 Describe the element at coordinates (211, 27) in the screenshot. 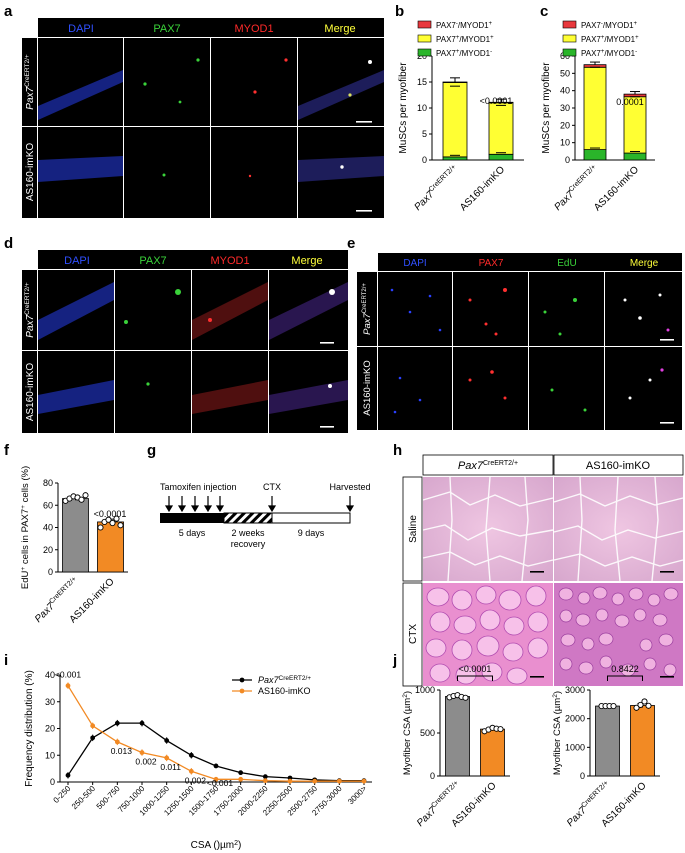

I see `panel-a-header-bar` at that location.